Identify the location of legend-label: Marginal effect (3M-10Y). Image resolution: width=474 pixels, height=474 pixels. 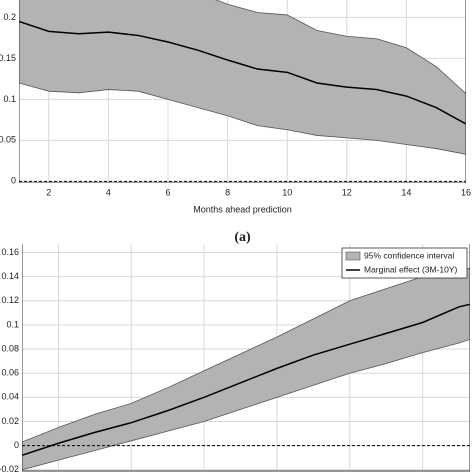
(411, 269).